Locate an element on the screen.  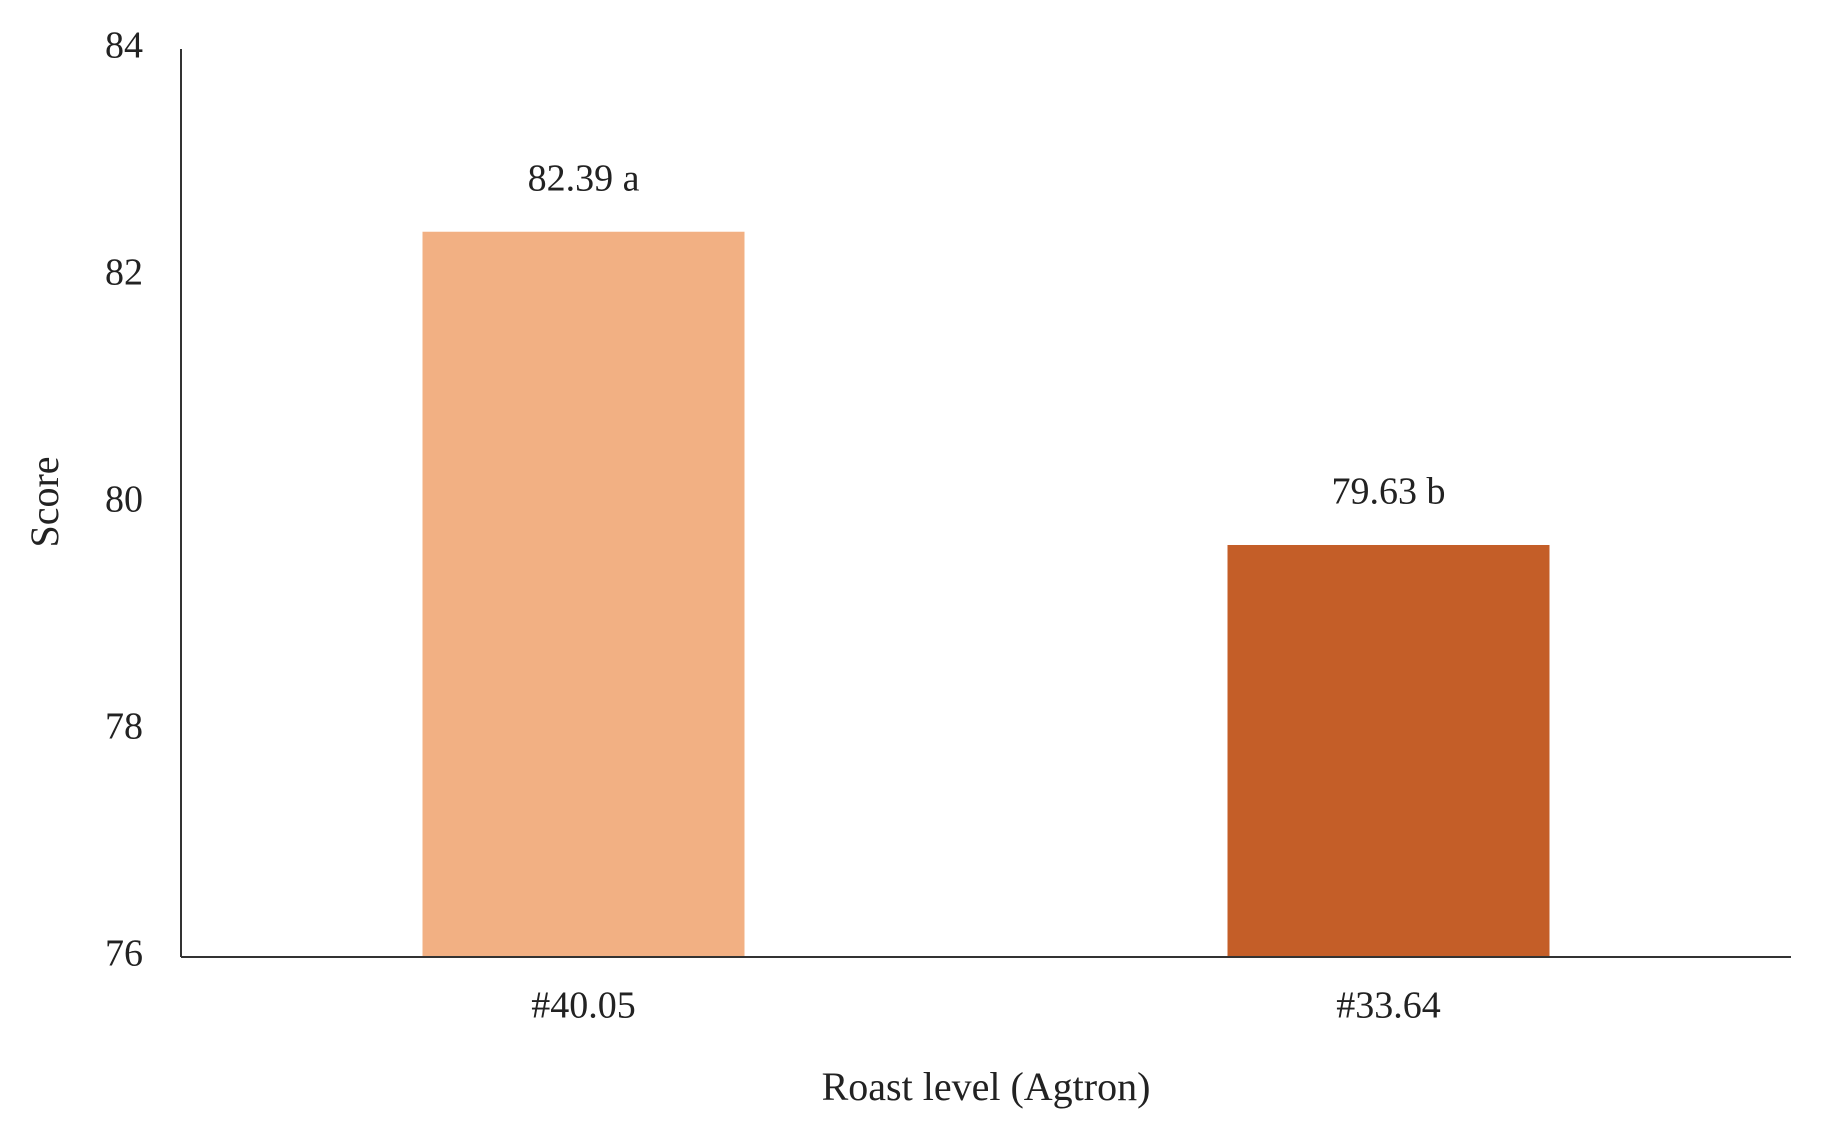
y-tick-label: 84 is located at coordinates (124, 46).